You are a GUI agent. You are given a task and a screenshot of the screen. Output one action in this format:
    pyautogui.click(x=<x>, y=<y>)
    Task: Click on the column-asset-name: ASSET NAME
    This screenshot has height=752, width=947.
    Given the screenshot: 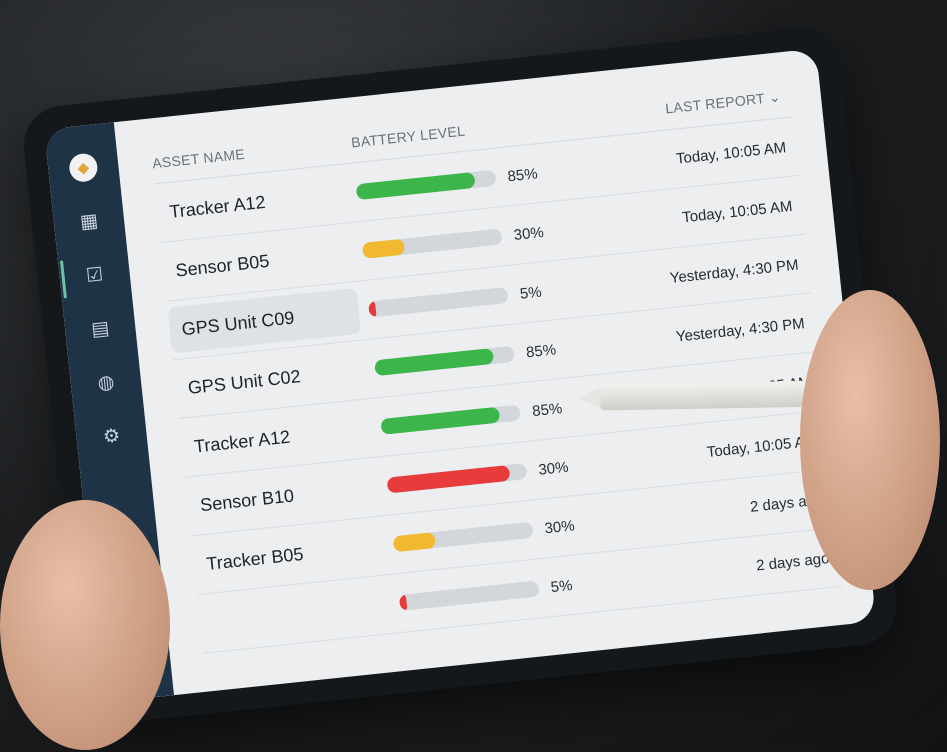 What is the action you would take?
    pyautogui.click(x=198, y=158)
    